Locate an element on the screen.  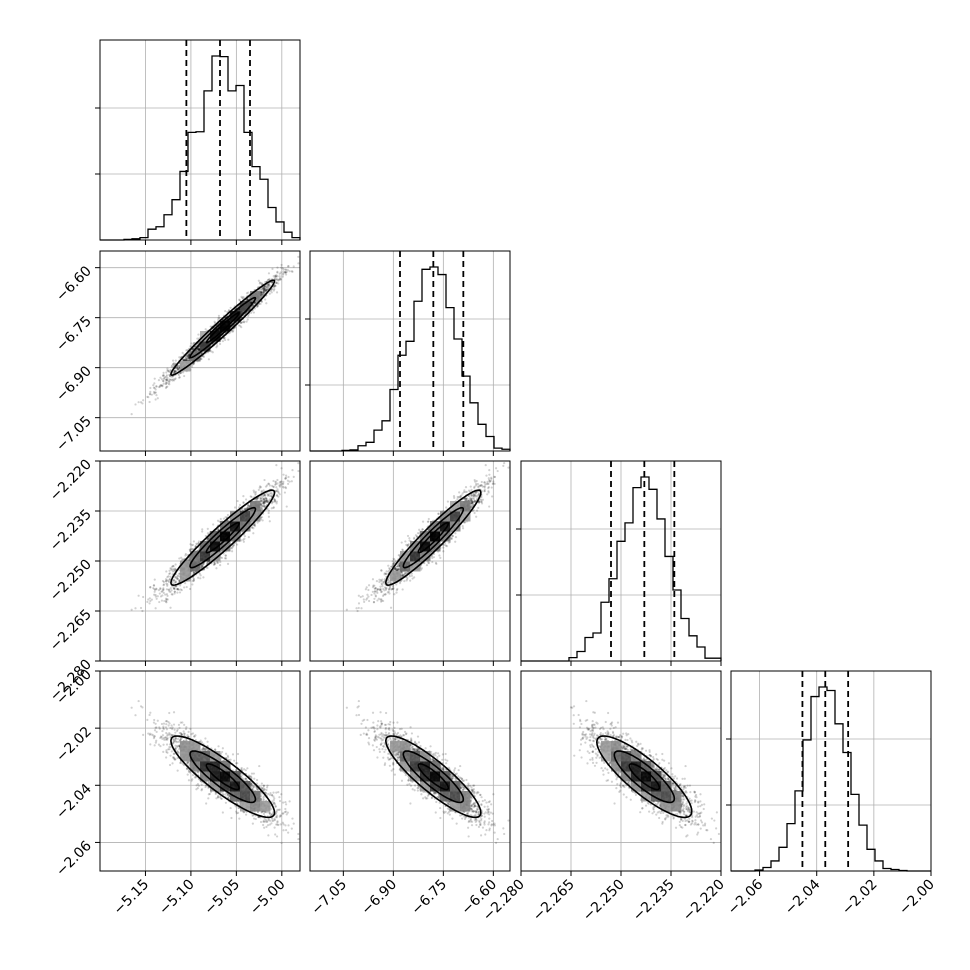
contours is located at coordinates (223, 328).